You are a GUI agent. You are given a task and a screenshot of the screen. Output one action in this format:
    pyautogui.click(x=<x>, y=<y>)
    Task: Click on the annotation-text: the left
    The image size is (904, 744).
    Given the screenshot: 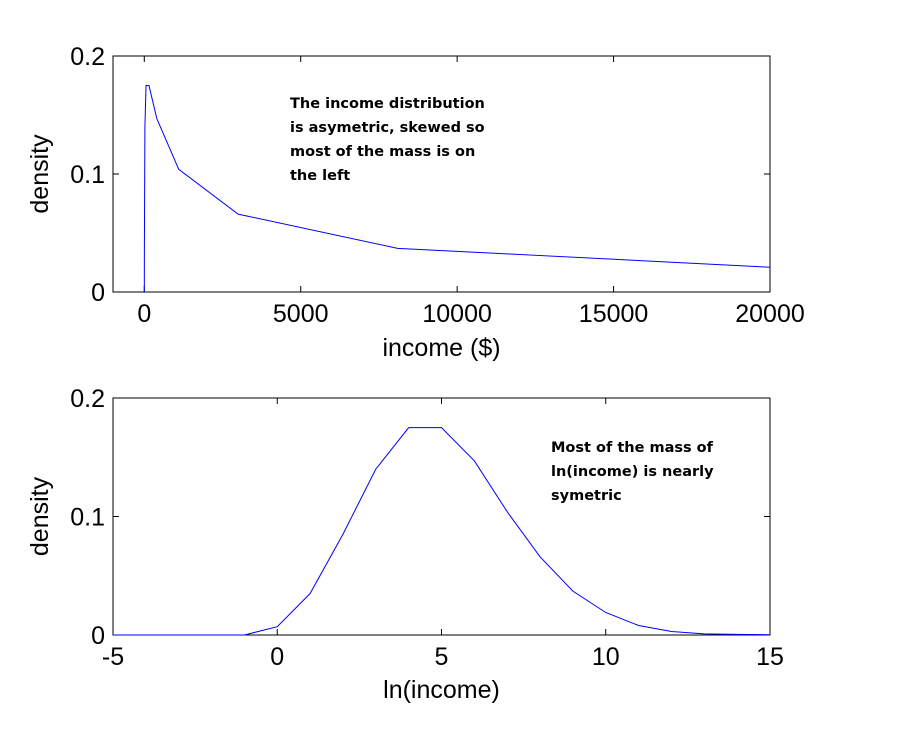 What is the action you would take?
    pyautogui.click(x=320, y=176)
    